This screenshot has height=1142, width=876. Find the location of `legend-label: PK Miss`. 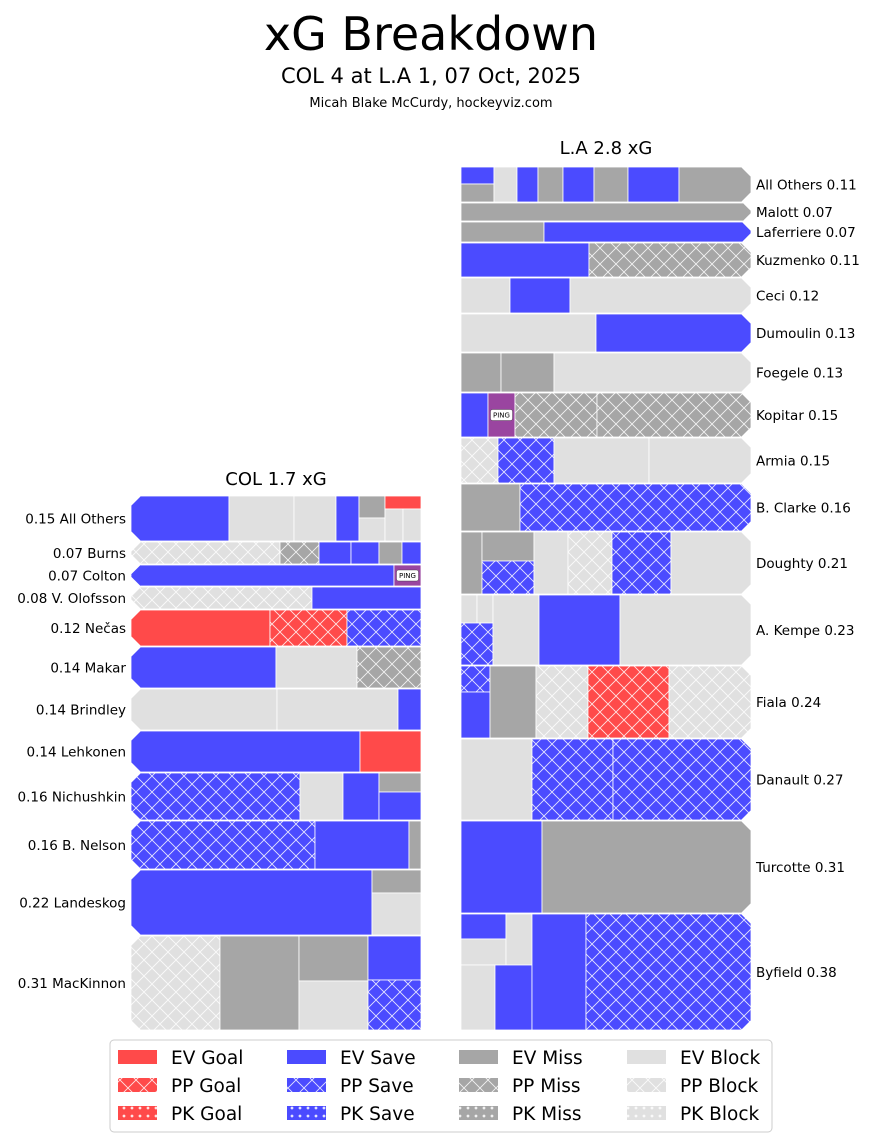

legend-label: PK Miss is located at coordinates (547, 1114).